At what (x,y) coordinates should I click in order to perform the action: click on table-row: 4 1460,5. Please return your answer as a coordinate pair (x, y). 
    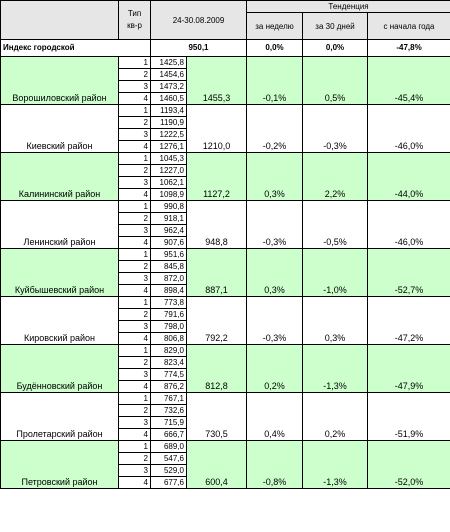
    Looking at the image, I should click on (225, 98).